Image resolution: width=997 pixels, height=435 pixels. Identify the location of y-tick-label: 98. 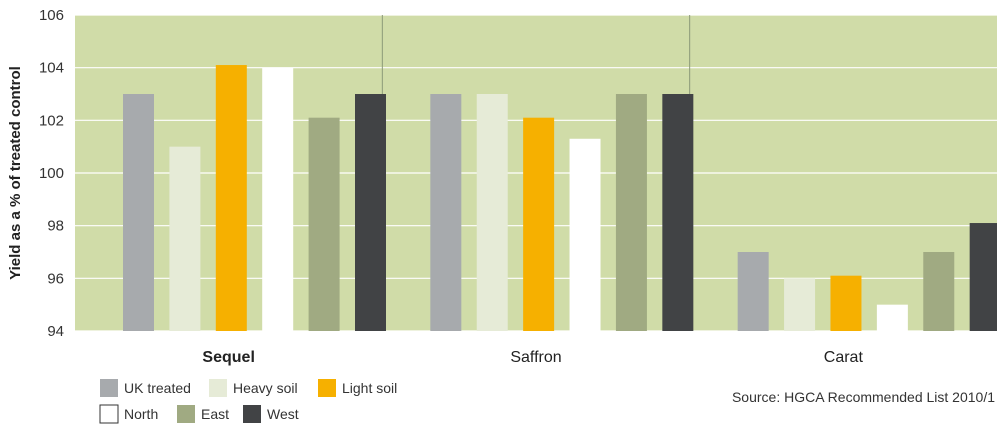
(55, 226).